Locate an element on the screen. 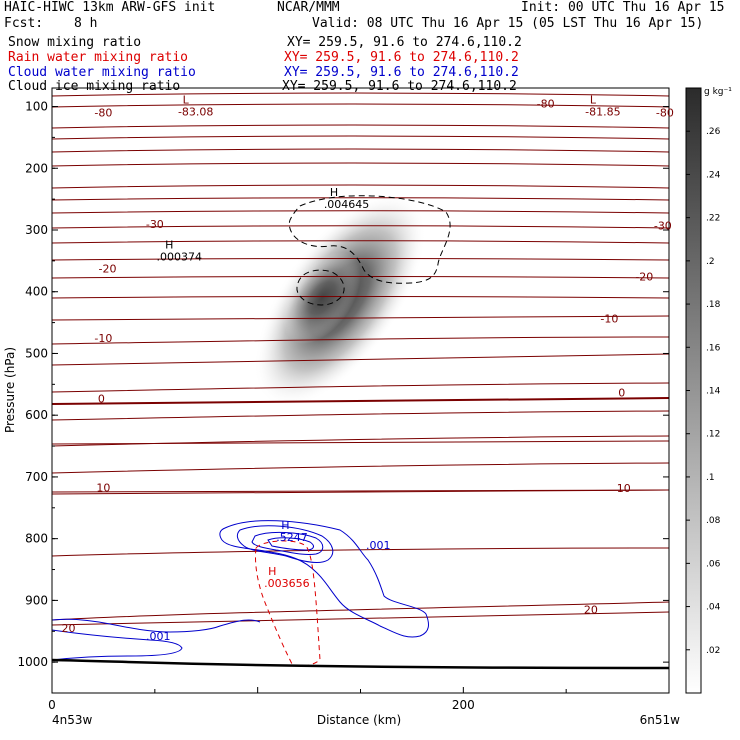 Image resolution: width=740 pixels, height=740 pixels. init-time: Init: 00 UTC Thu 16 Apr 15 is located at coordinates (623, 7).